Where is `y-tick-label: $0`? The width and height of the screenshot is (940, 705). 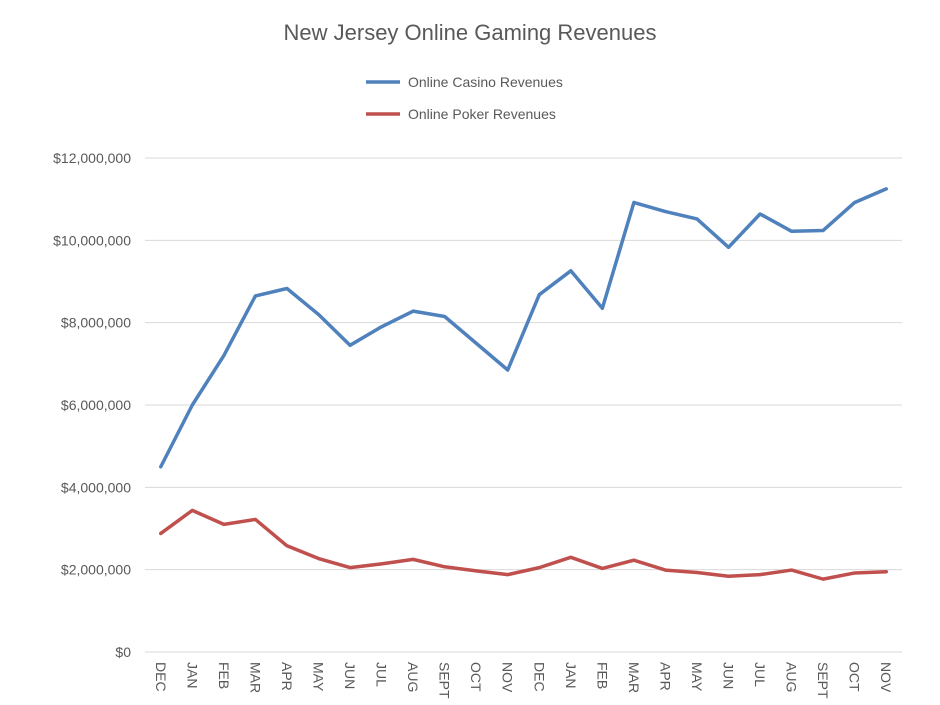
y-tick-label: $0 is located at coordinates (123, 652).